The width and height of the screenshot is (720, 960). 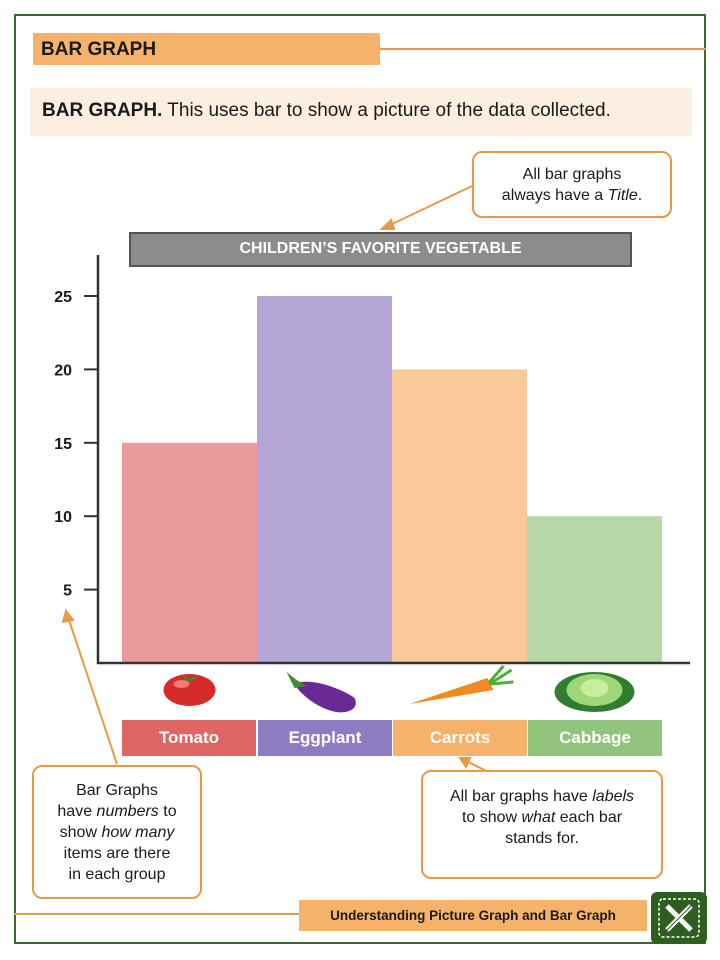 What do you see at coordinates (63, 297) in the screenshot?
I see `y-tick-label: 25` at bounding box center [63, 297].